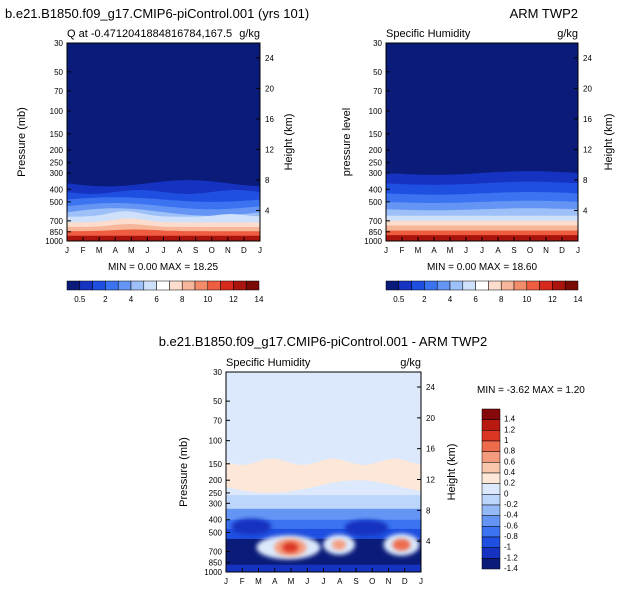 The height and width of the screenshot is (593, 624). What do you see at coordinates (347, 142) in the screenshot?
I see `panel2-ylabel: pressure level` at bounding box center [347, 142].